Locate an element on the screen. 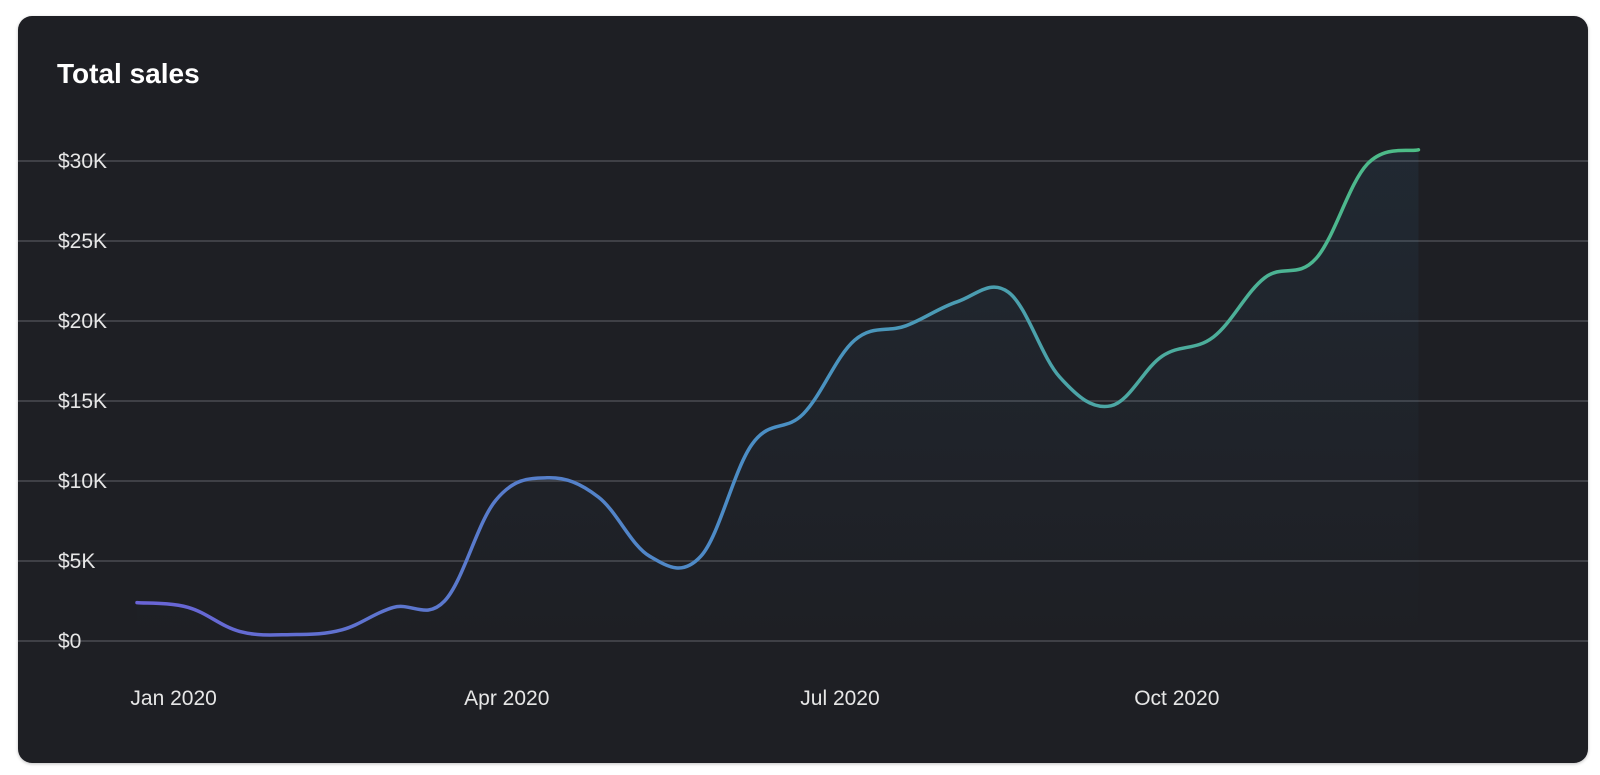 The height and width of the screenshot is (775, 1600). y-tick-label: $15K is located at coordinates (82, 401).